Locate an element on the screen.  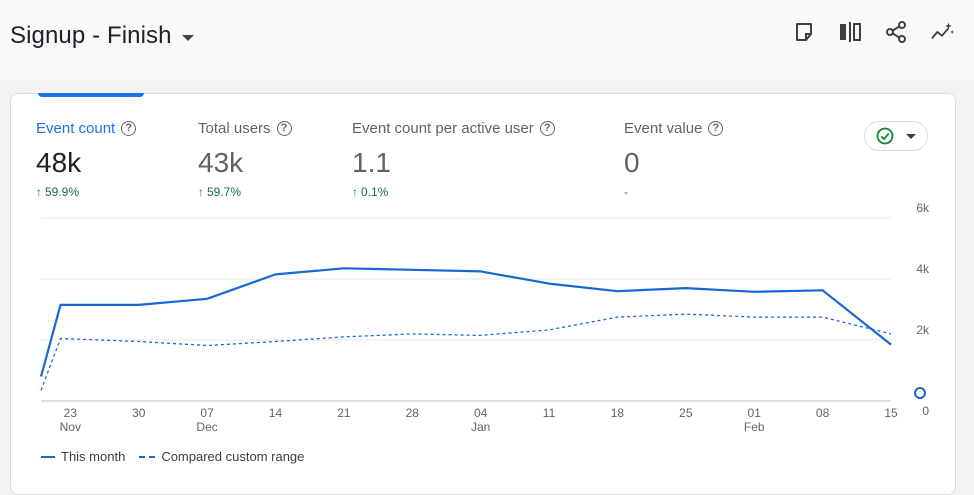
x-tick-label: 04 is located at coordinates (481, 413).